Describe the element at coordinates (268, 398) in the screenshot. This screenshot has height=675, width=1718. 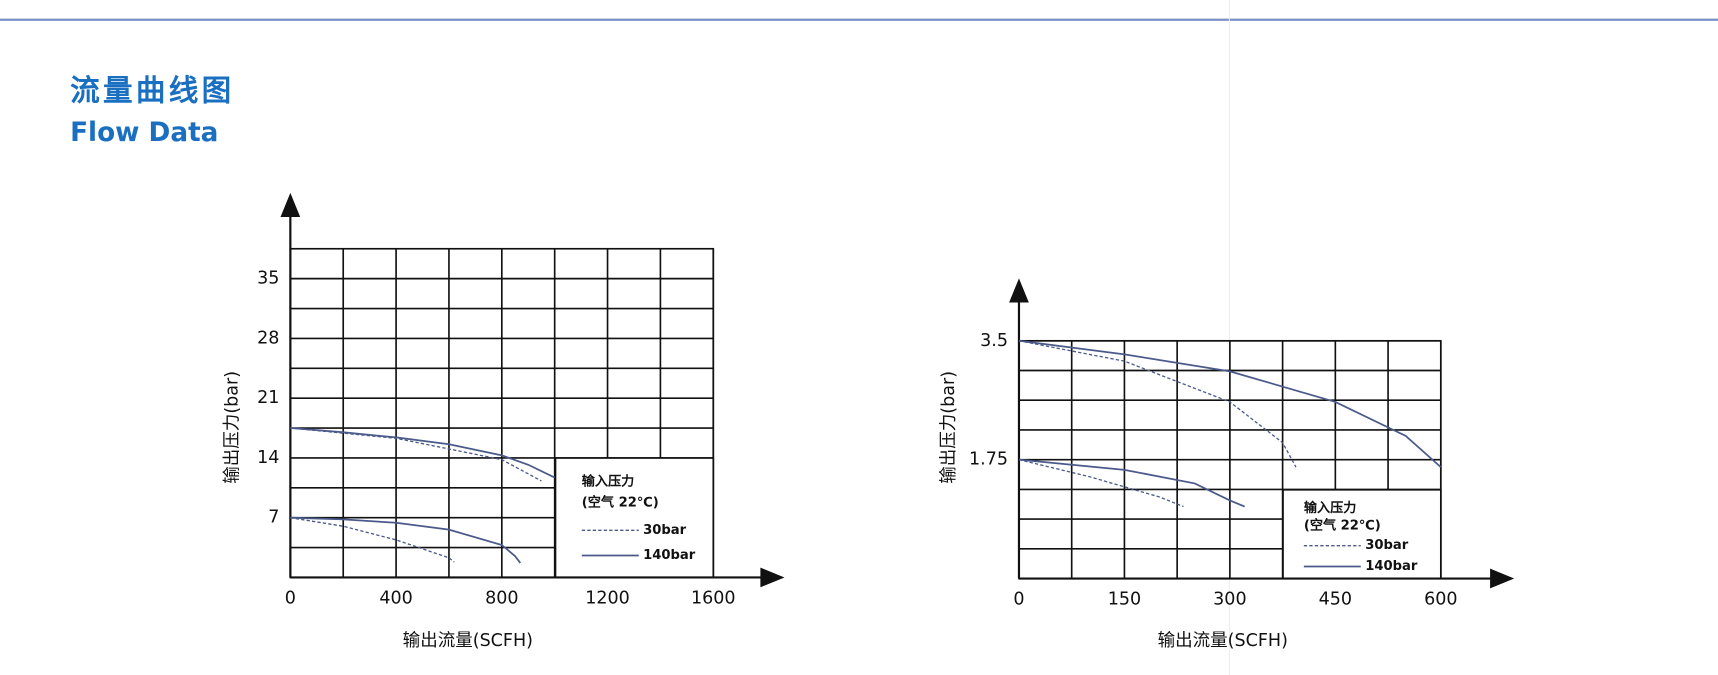
I see `y-tick-label: 21` at that location.